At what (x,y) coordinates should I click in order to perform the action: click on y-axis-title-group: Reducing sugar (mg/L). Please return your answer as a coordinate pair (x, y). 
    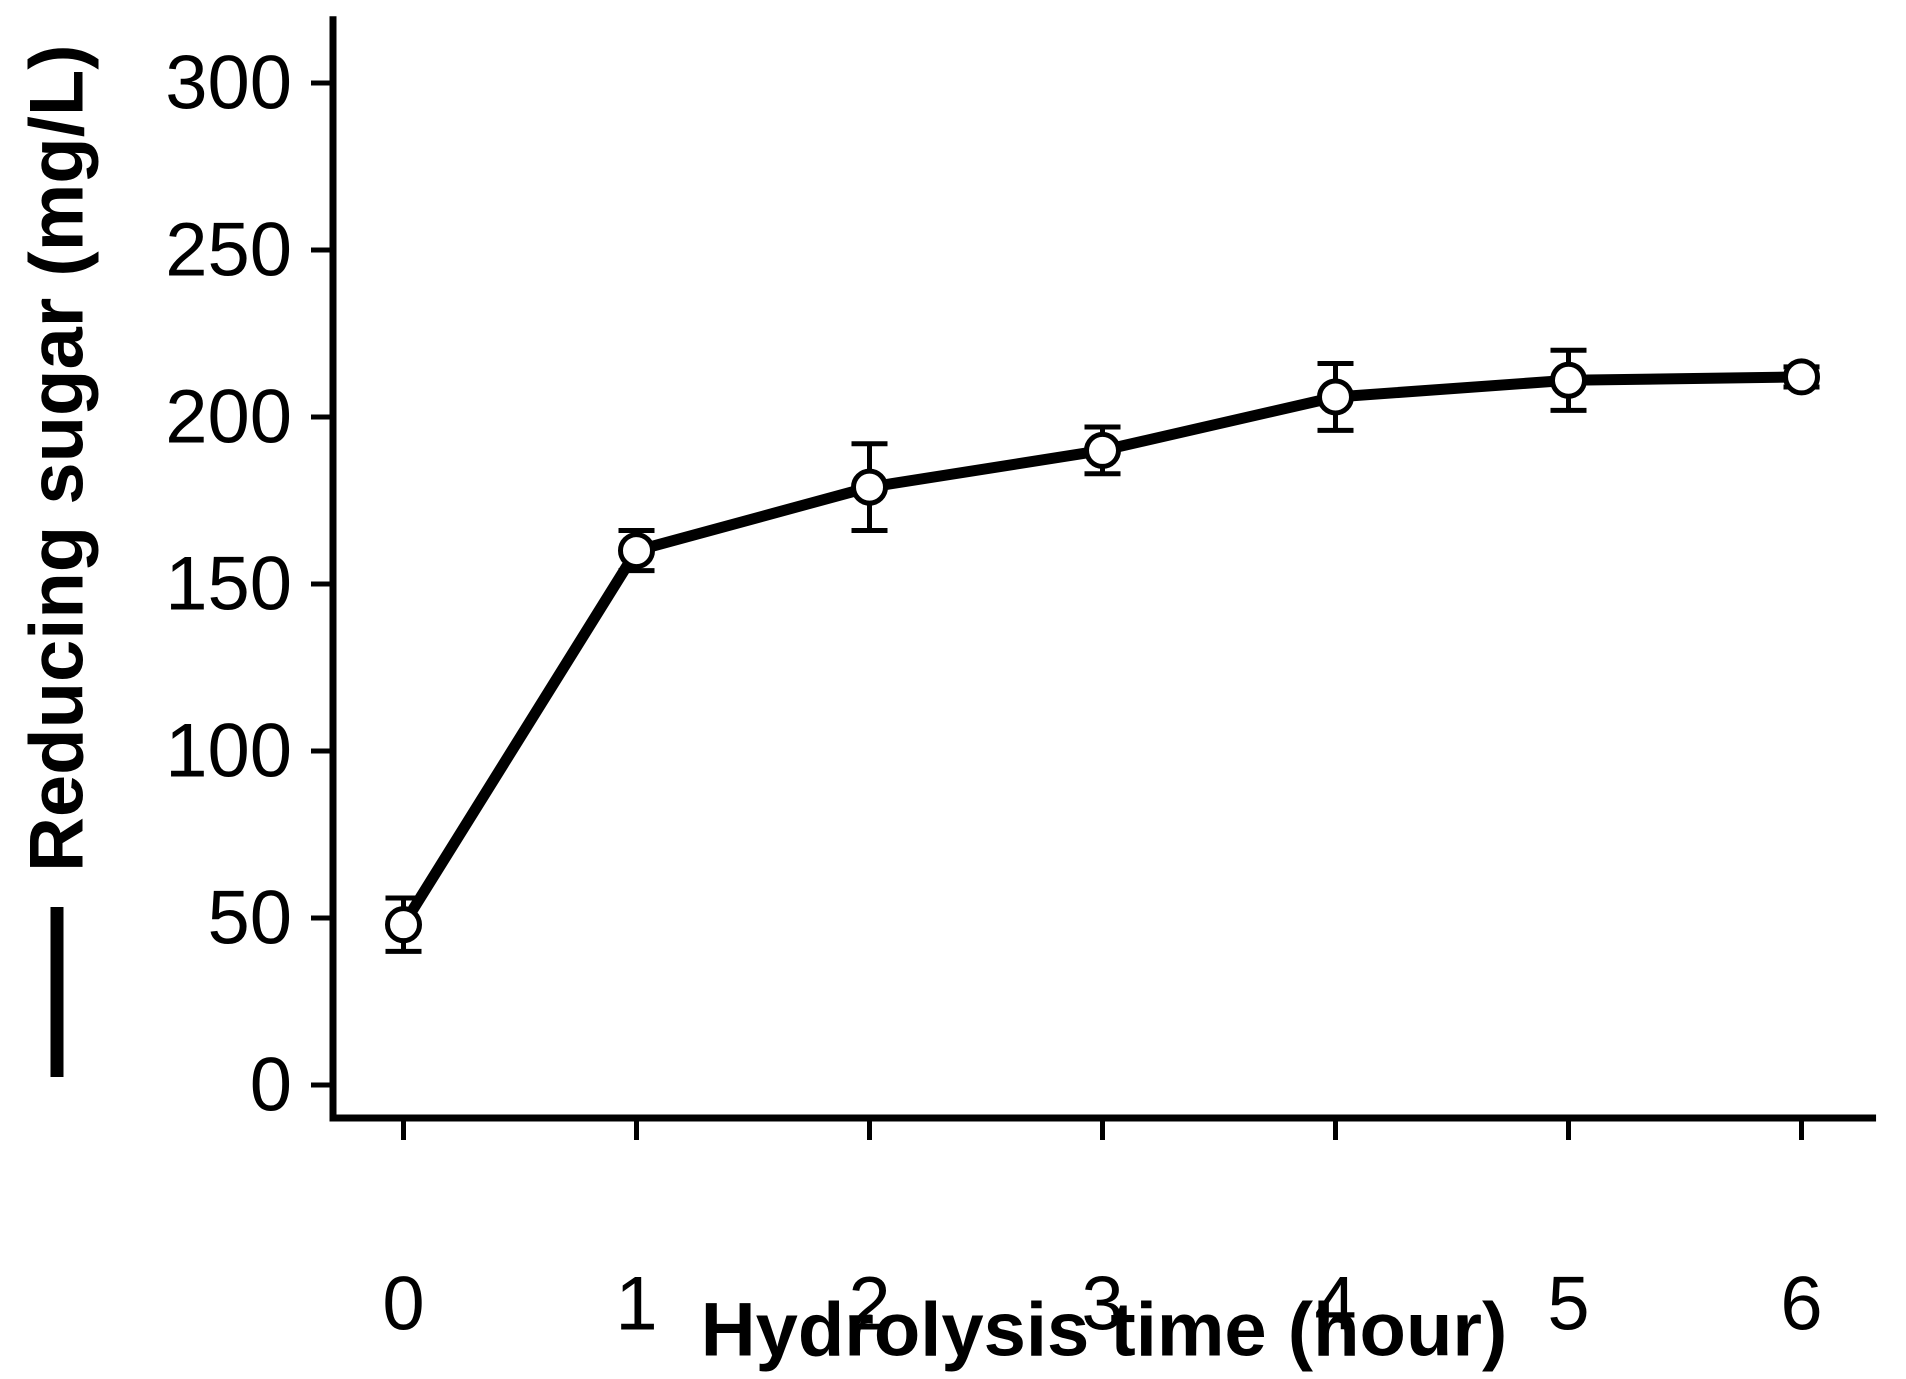
    Looking at the image, I should click on (57, 560).